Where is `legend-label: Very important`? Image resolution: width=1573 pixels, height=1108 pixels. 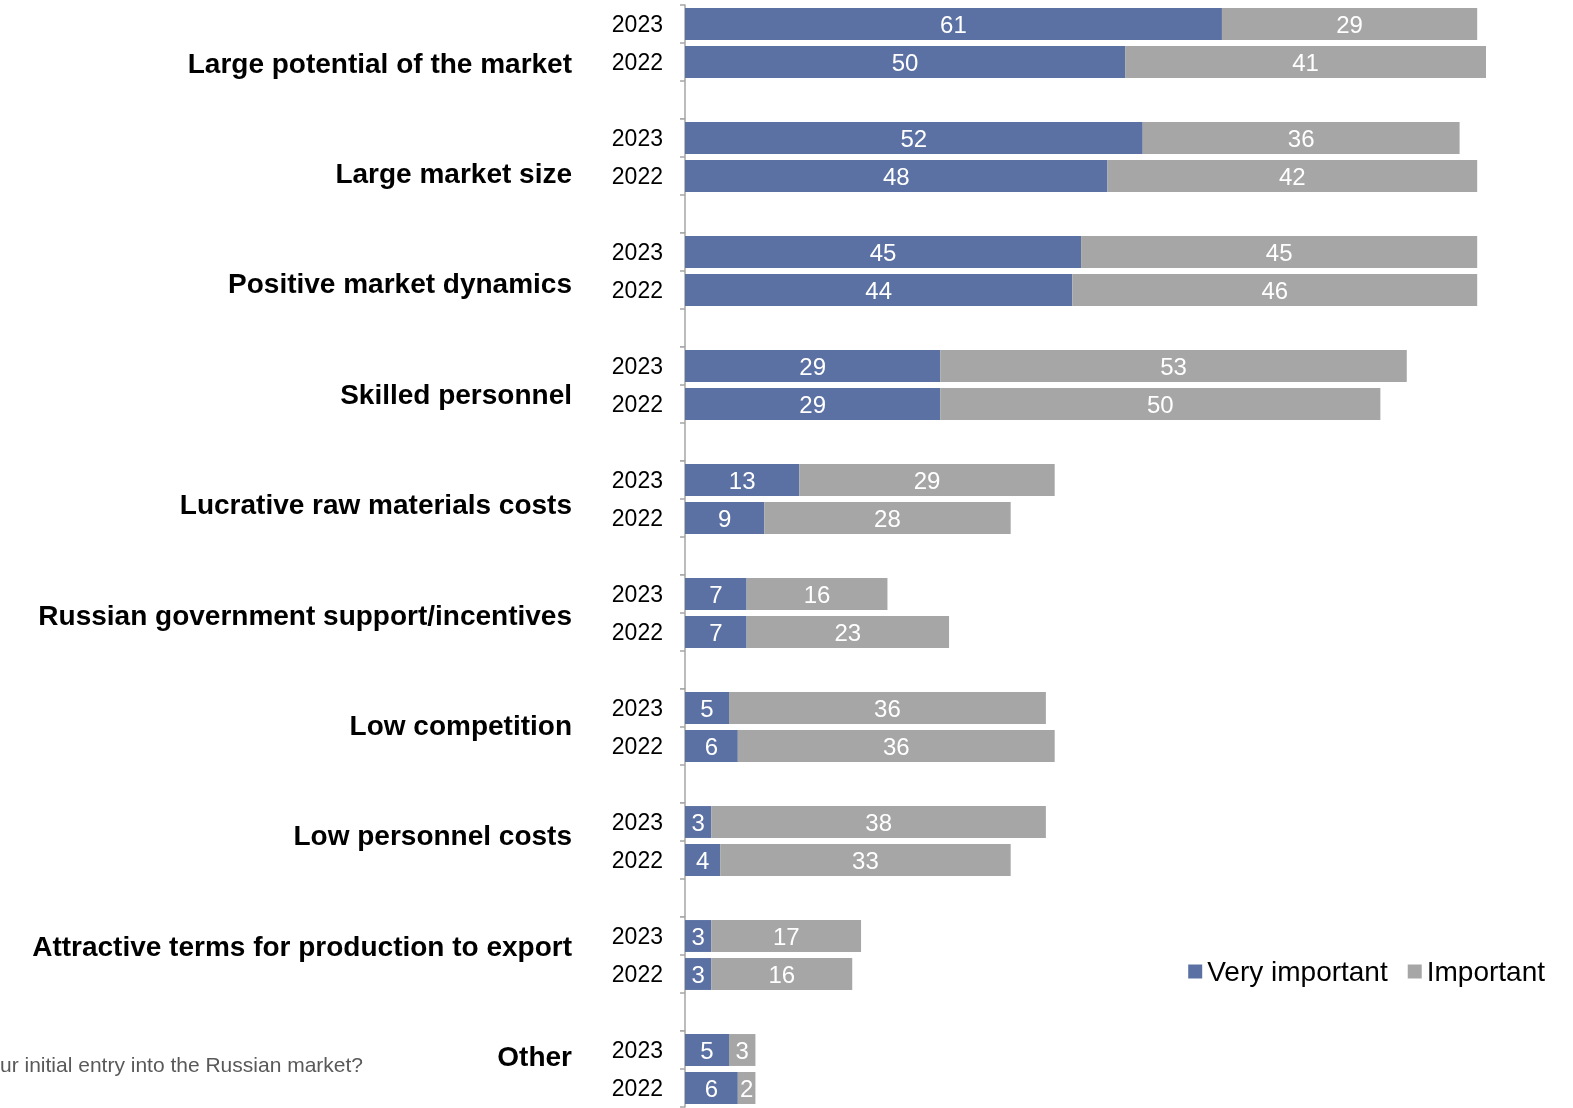 legend-label: Very important is located at coordinates (1297, 971).